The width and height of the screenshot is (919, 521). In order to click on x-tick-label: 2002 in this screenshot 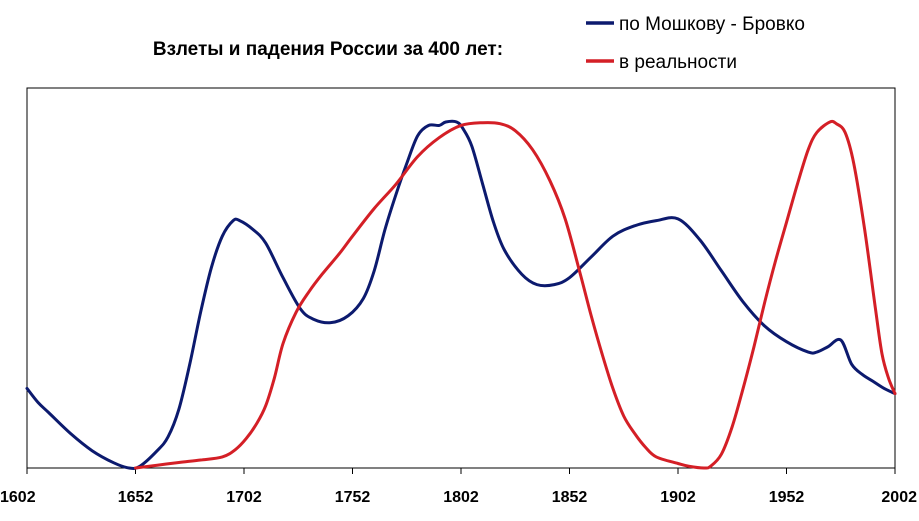, I will do `click(899, 497)`.